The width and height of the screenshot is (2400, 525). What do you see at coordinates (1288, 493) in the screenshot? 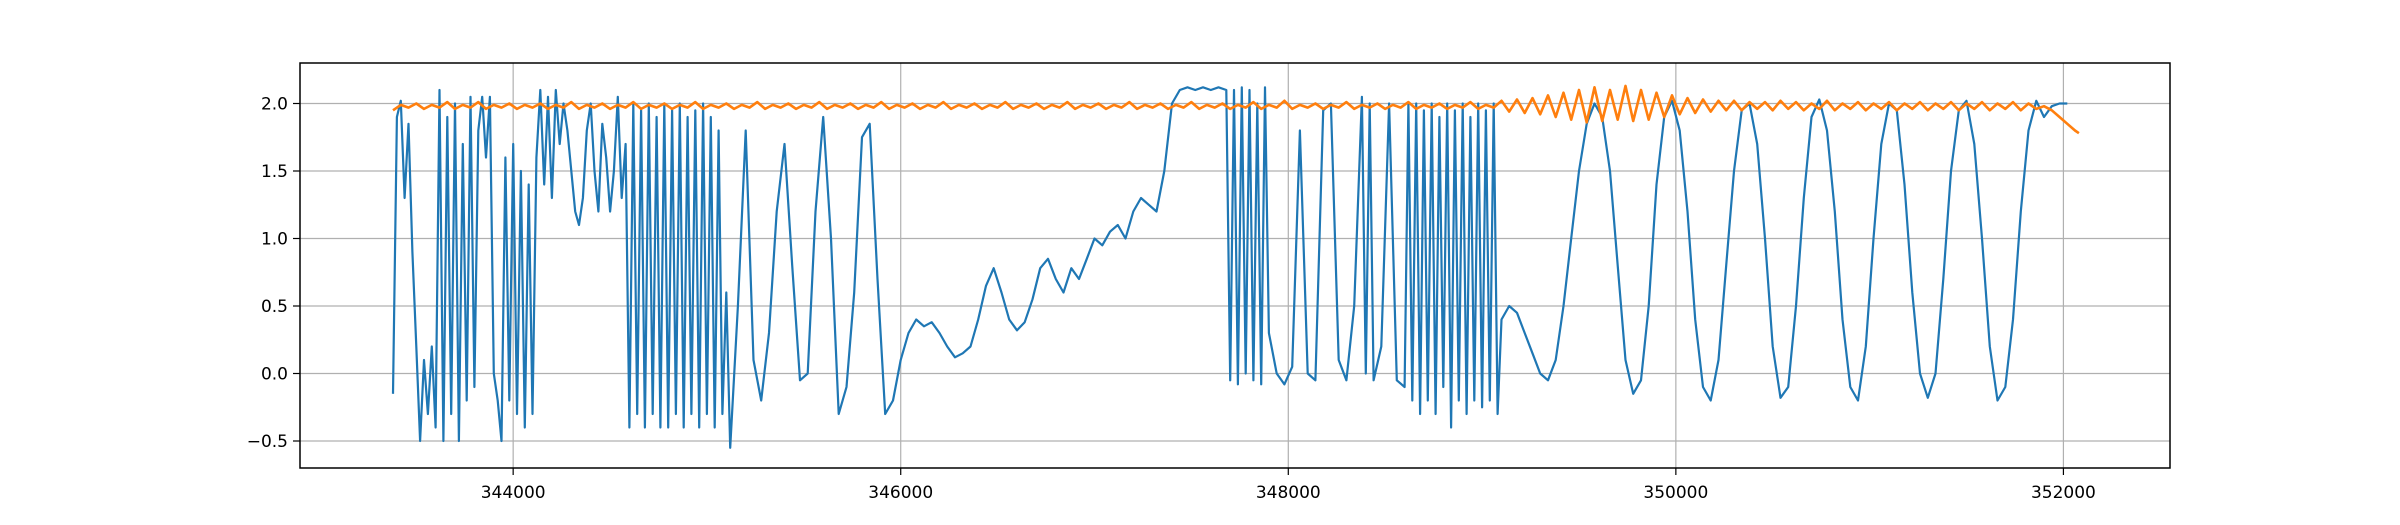
I see `x-tick-label: 348000` at bounding box center [1288, 493].